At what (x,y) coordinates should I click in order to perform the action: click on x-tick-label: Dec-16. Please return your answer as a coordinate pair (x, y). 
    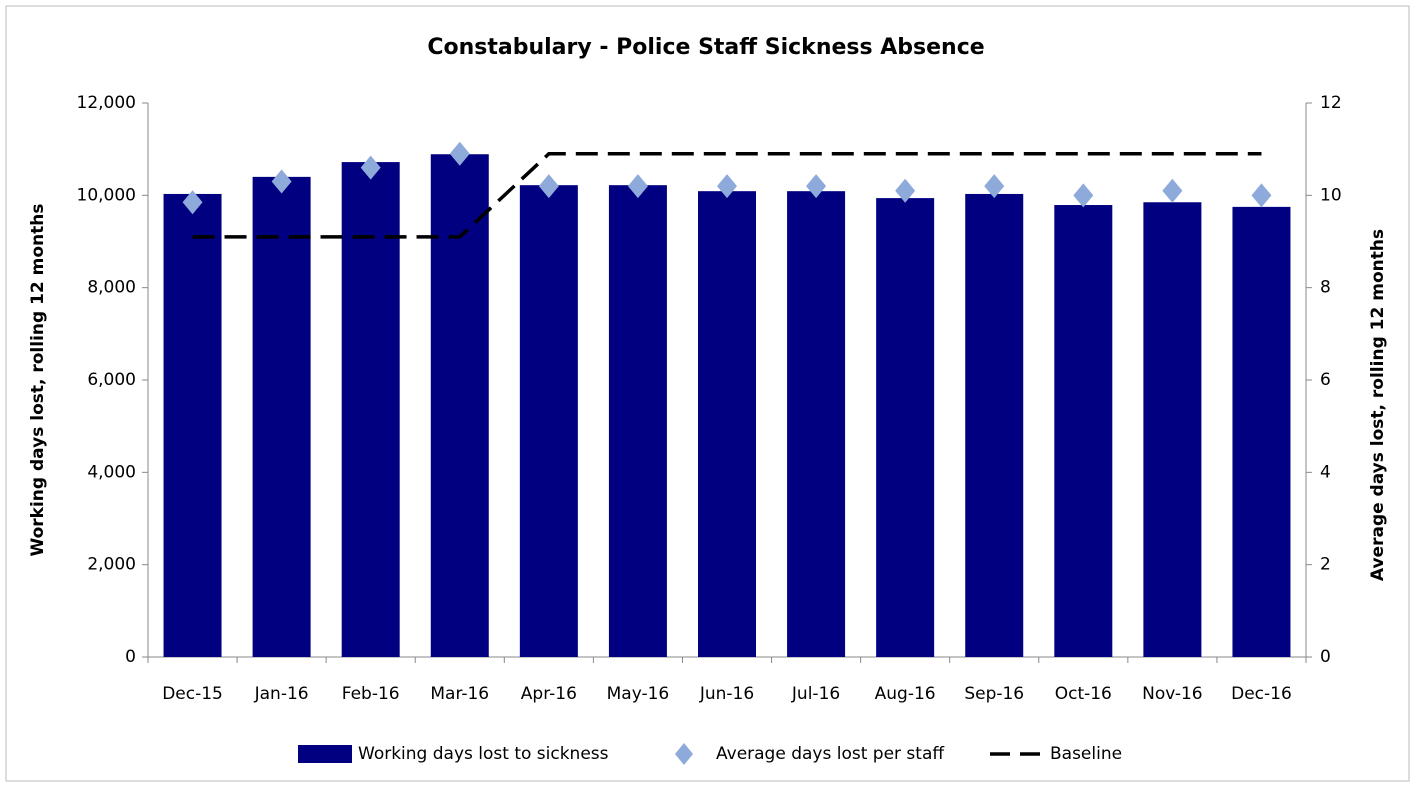
    Looking at the image, I should click on (1261, 694).